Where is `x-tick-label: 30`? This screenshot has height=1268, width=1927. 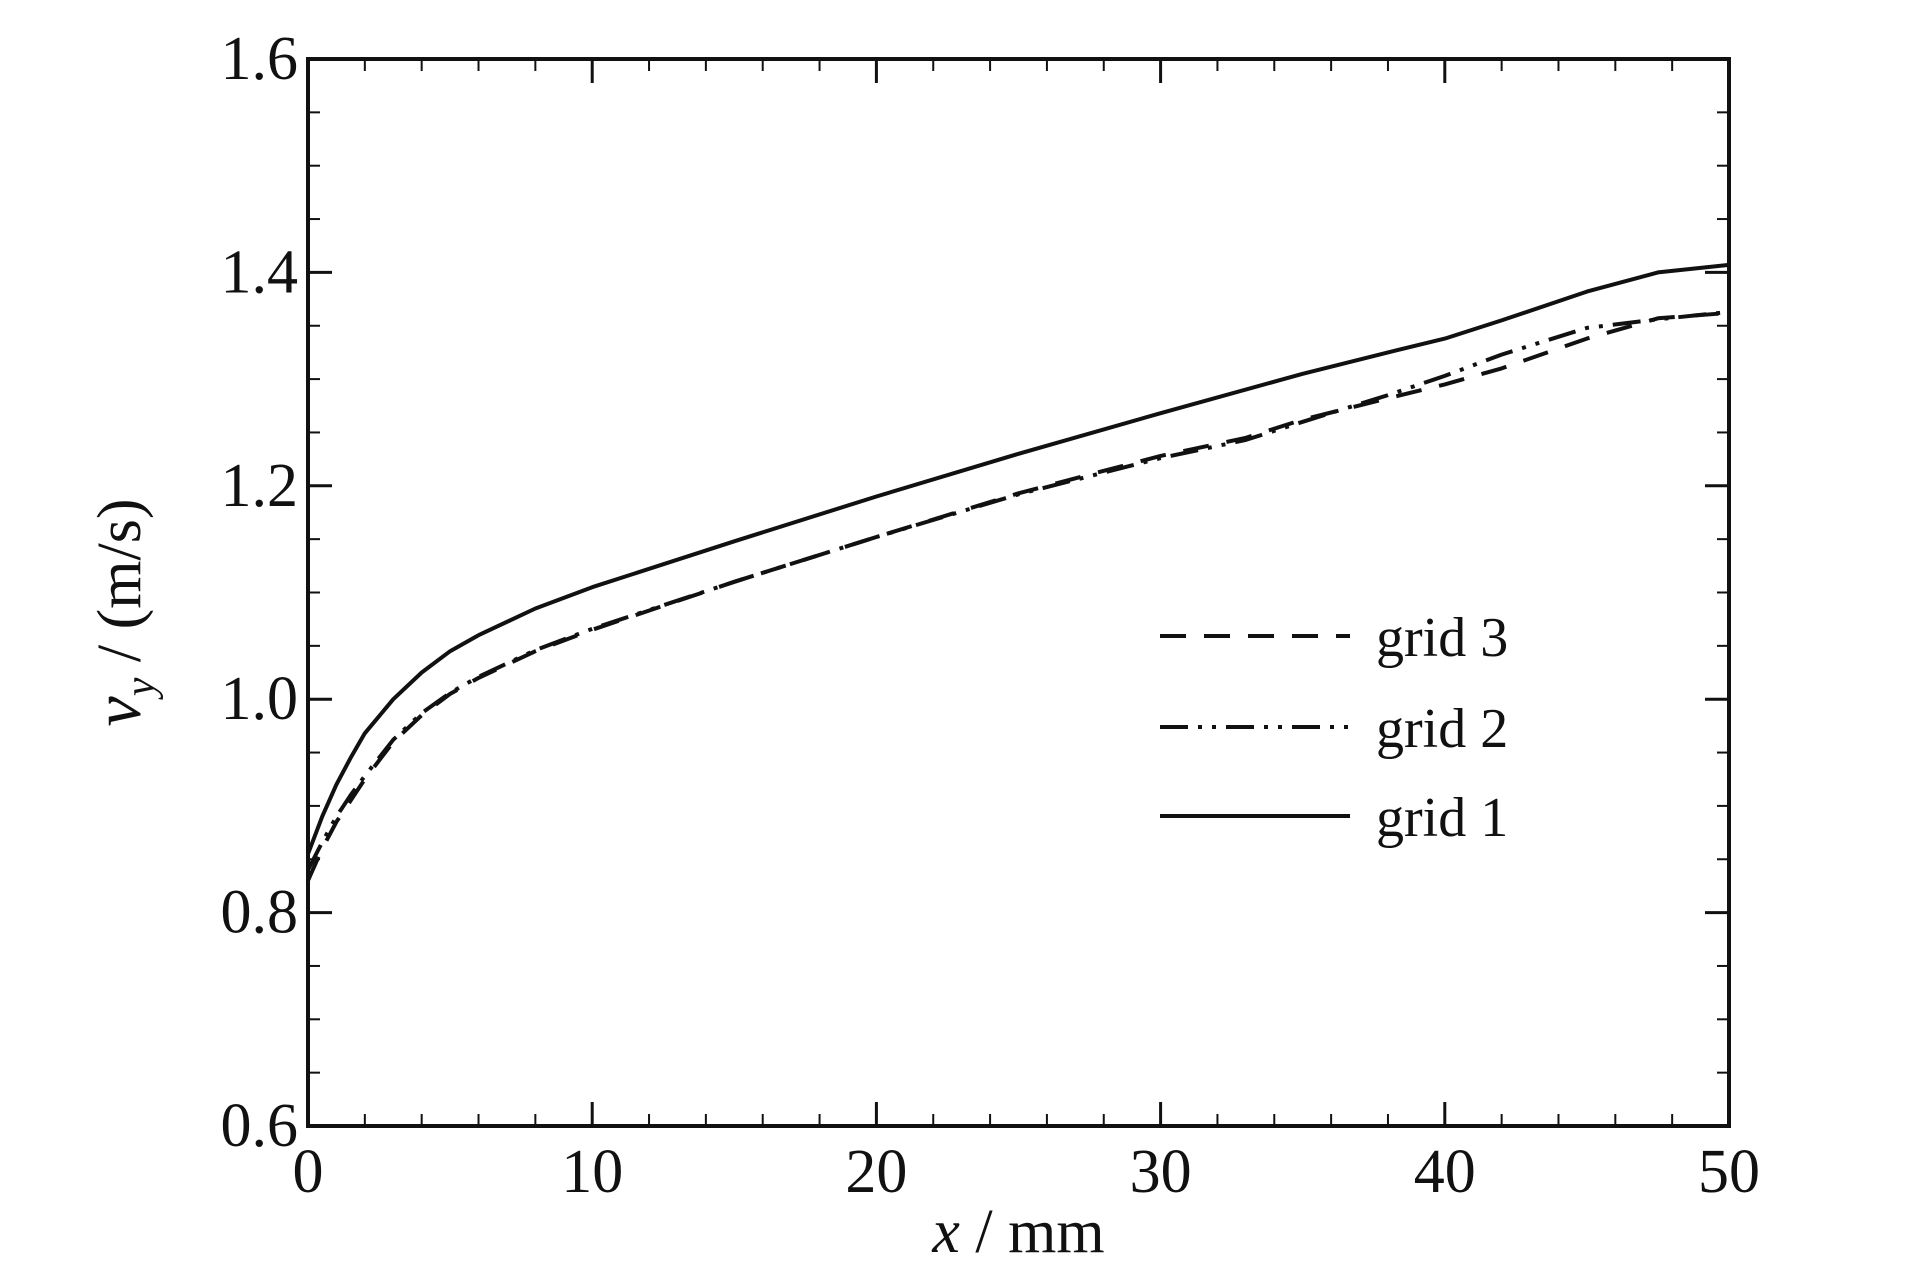
x-tick-label: 30 is located at coordinates (1161, 1172).